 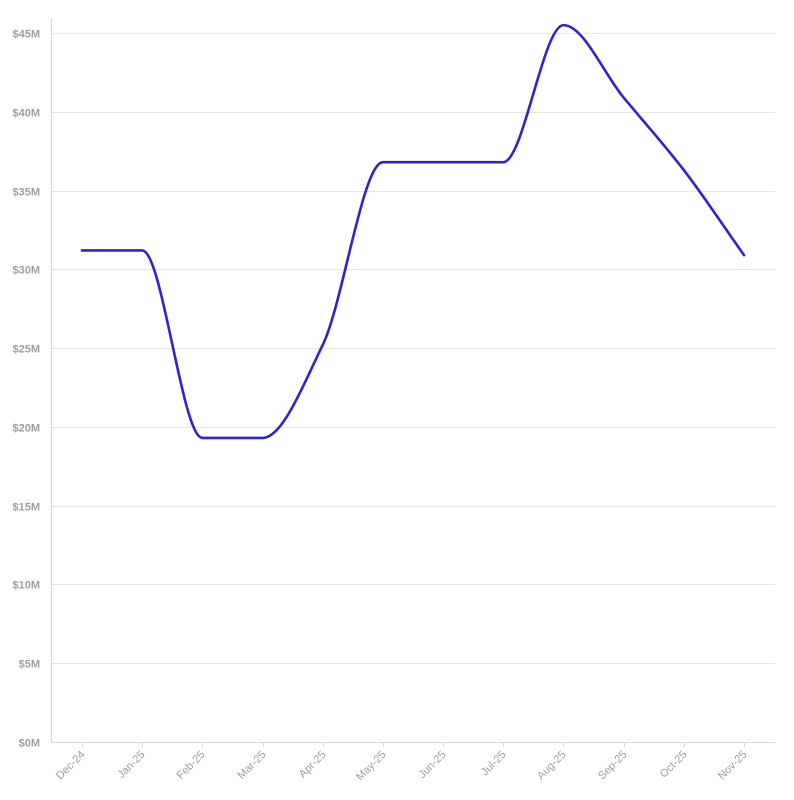 What do you see at coordinates (26, 389) in the screenshot?
I see `y-axis-tick-labels: $0M $5M $10M $15M $20M $25M $30M $35M $40M $45M` at bounding box center [26, 389].